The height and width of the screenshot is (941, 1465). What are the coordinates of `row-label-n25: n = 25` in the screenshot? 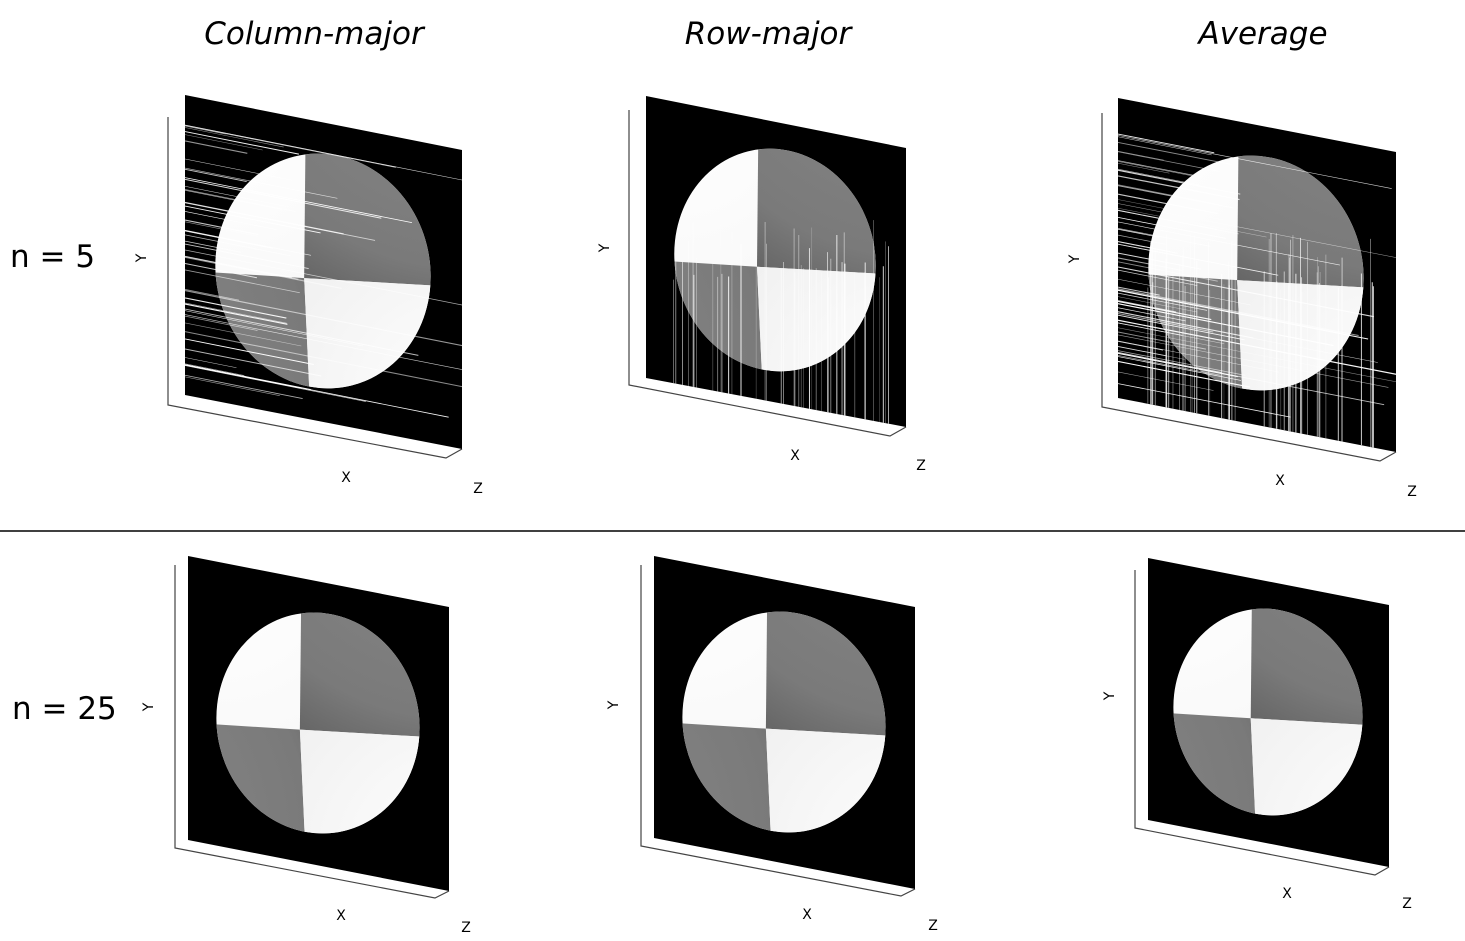 It's located at (64, 709).